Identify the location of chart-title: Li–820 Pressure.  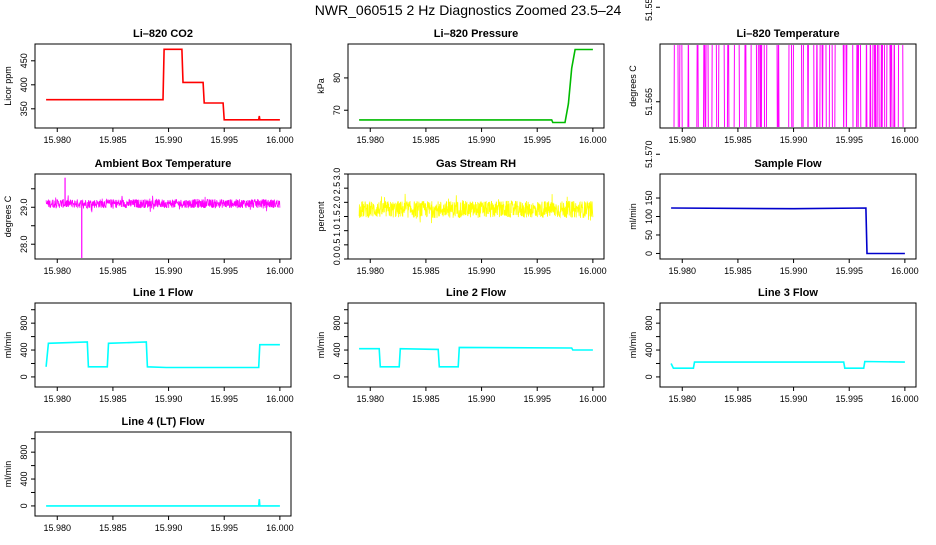
(476, 34).